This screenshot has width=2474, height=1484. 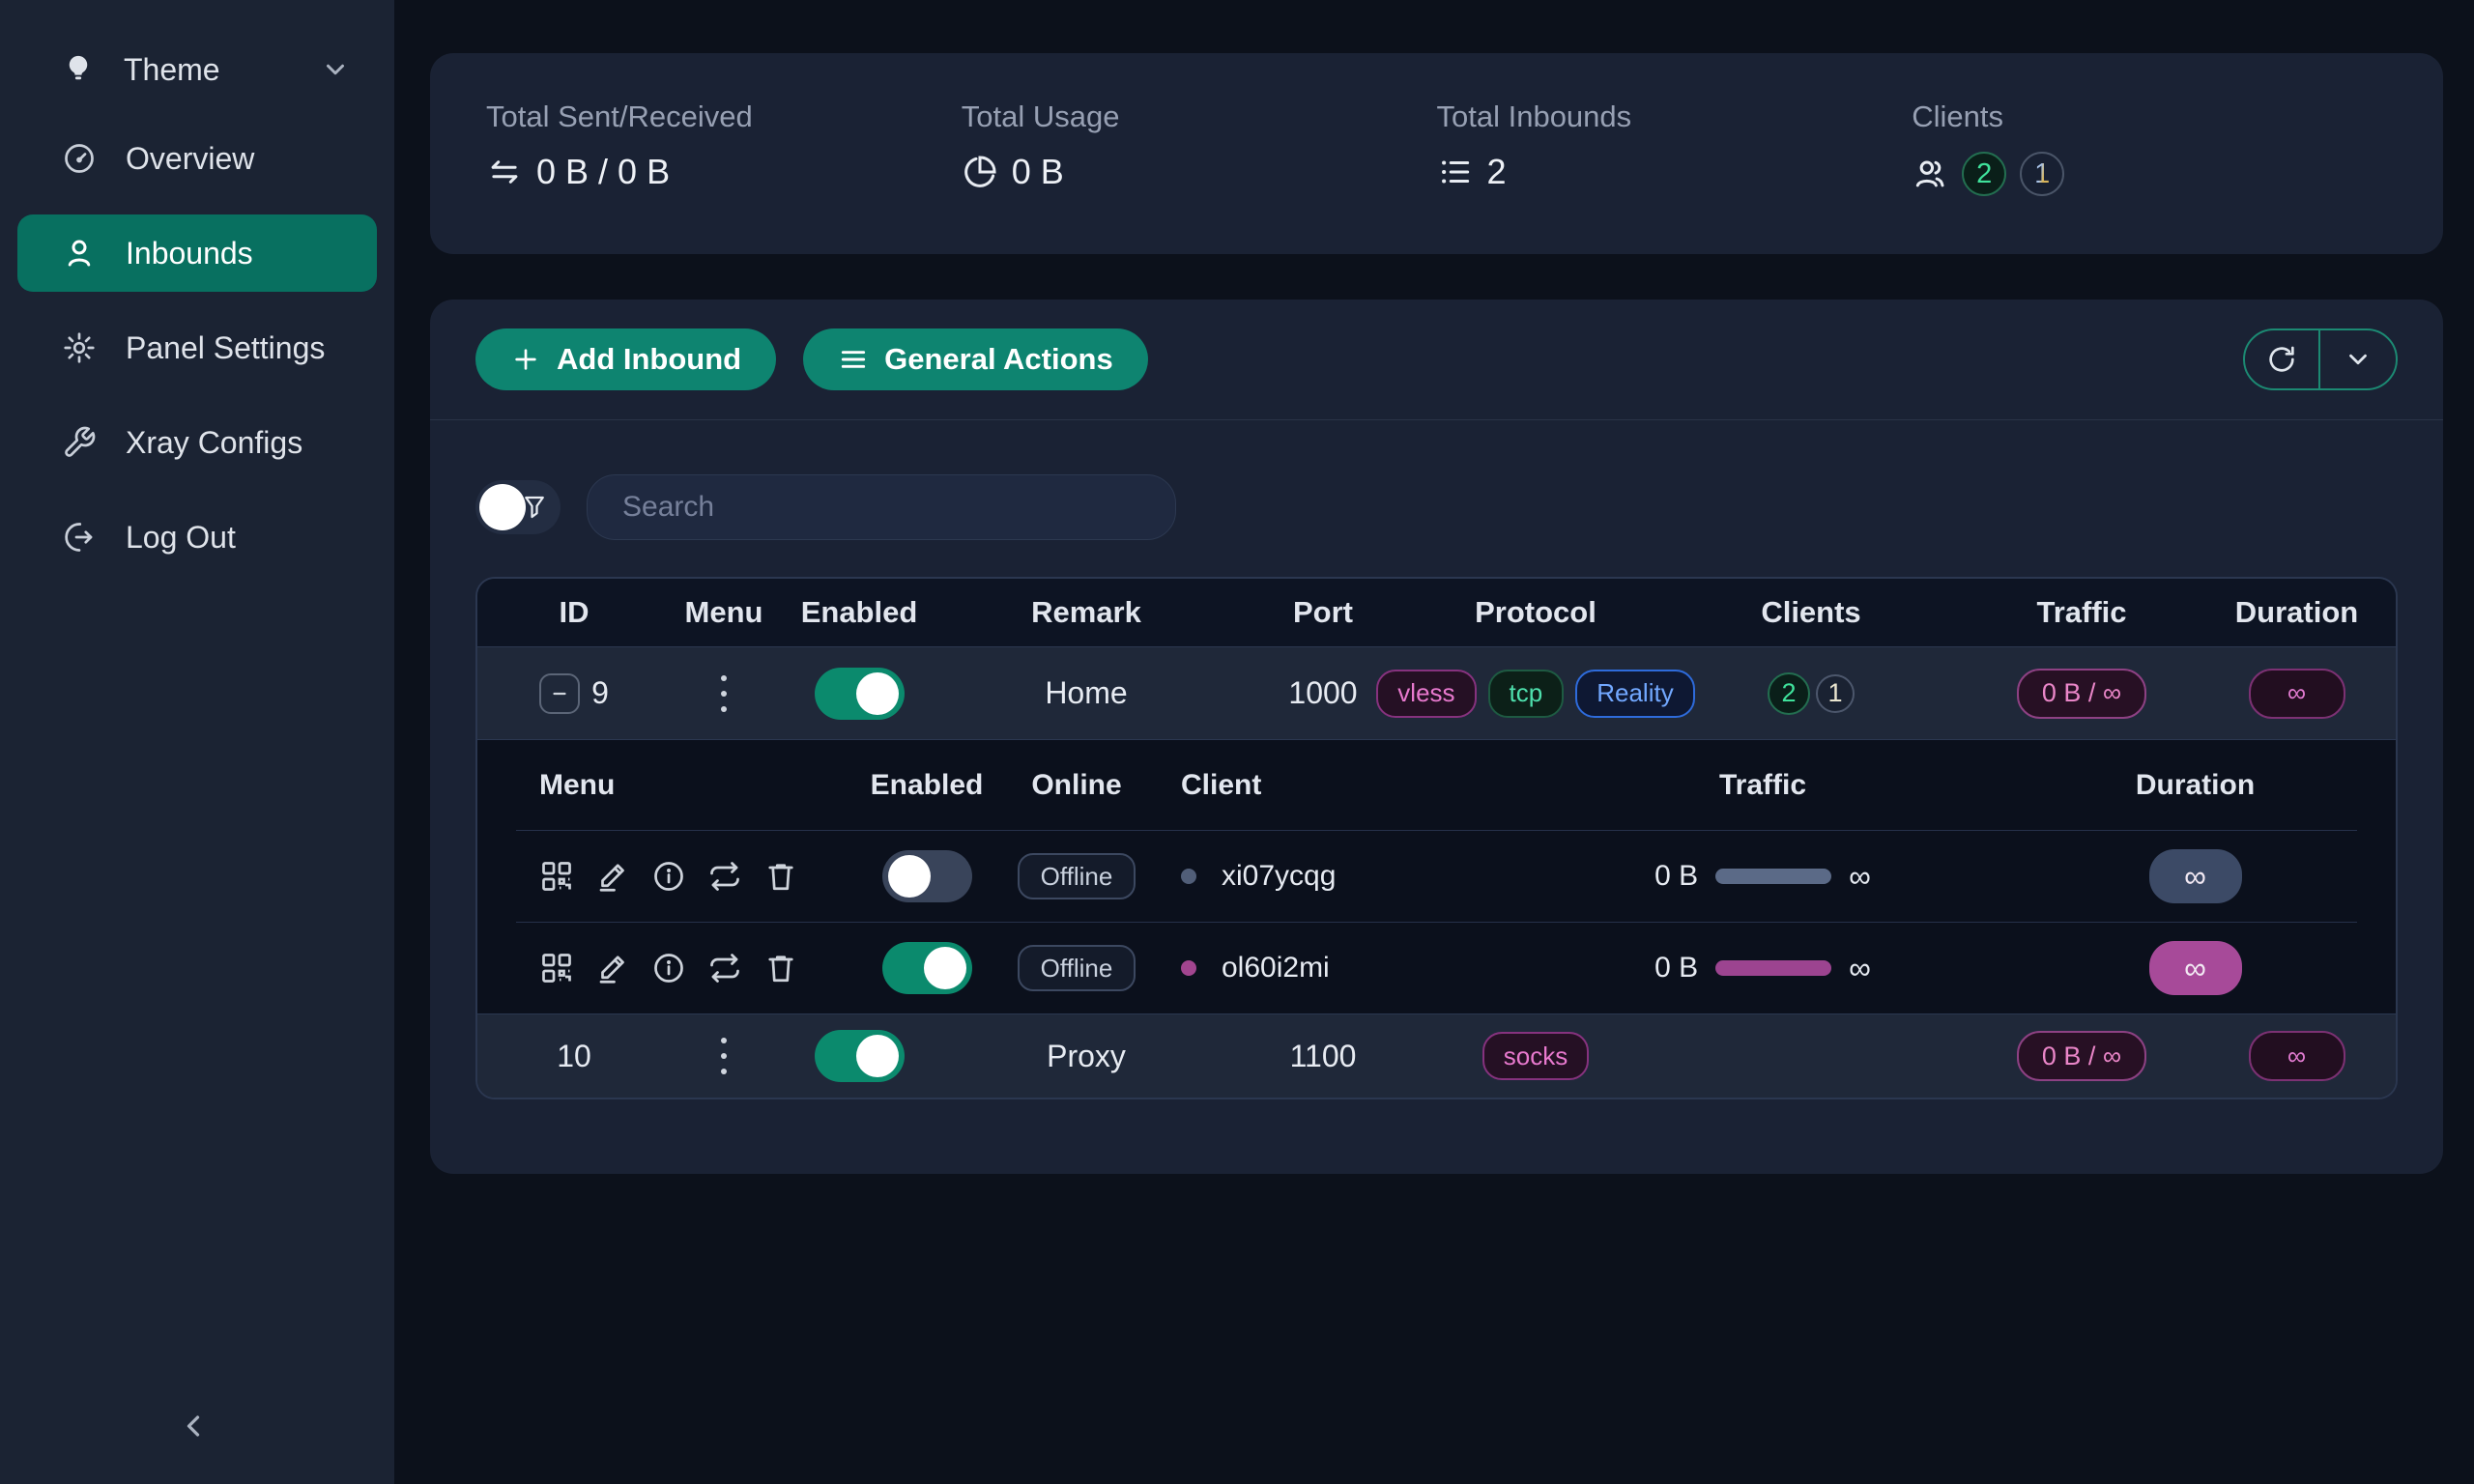 What do you see at coordinates (1930, 174) in the screenshot?
I see `people-icon` at bounding box center [1930, 174].